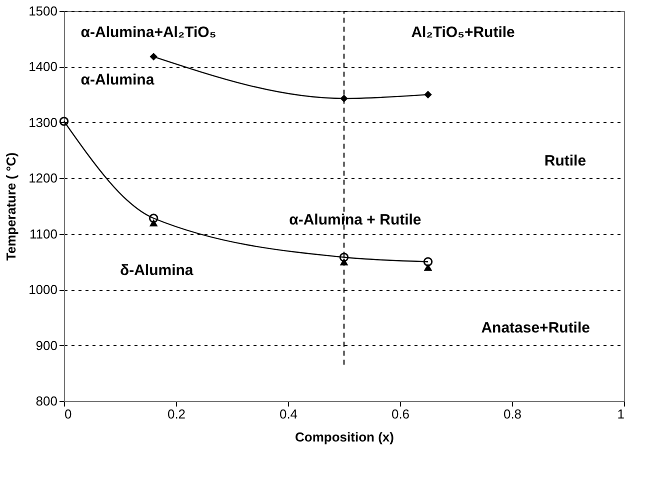  What do you see at coordinates (463, 33) in the screenshot?
I see `annotation: Al₂TiO₅+Rutile` at bounding box center [463, 33].